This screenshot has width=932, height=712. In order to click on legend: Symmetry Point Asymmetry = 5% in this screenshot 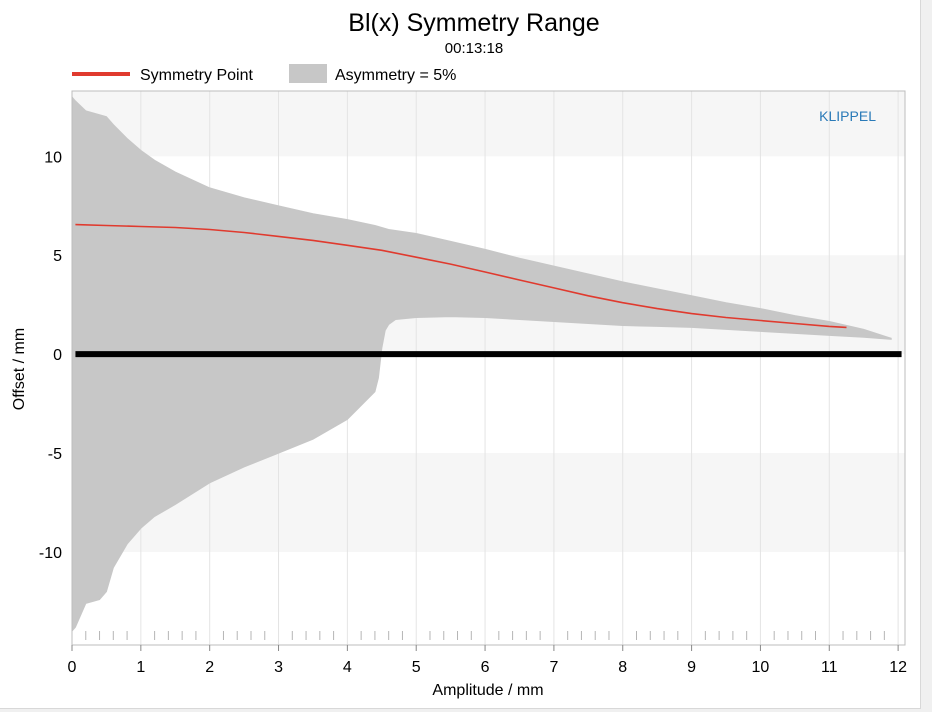, I will do `click(264, 74)`.